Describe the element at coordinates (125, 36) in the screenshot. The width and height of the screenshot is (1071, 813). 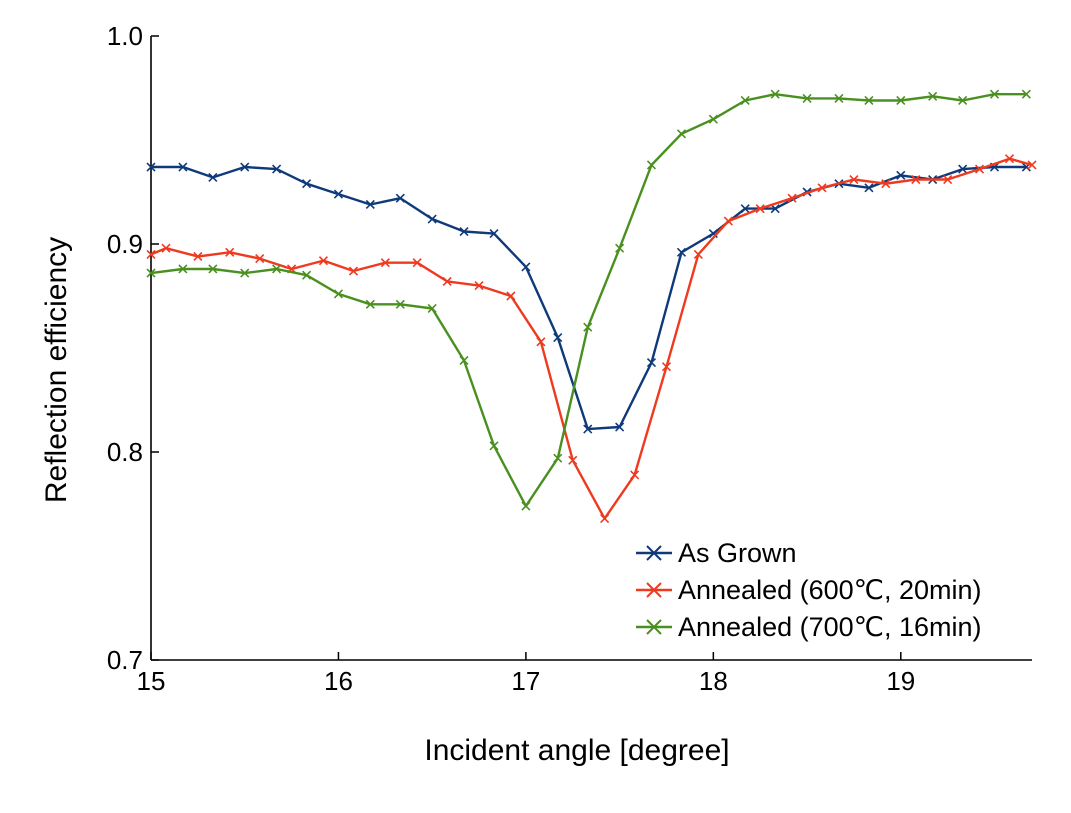
I see `y-tick-label: 1.0` at that location.